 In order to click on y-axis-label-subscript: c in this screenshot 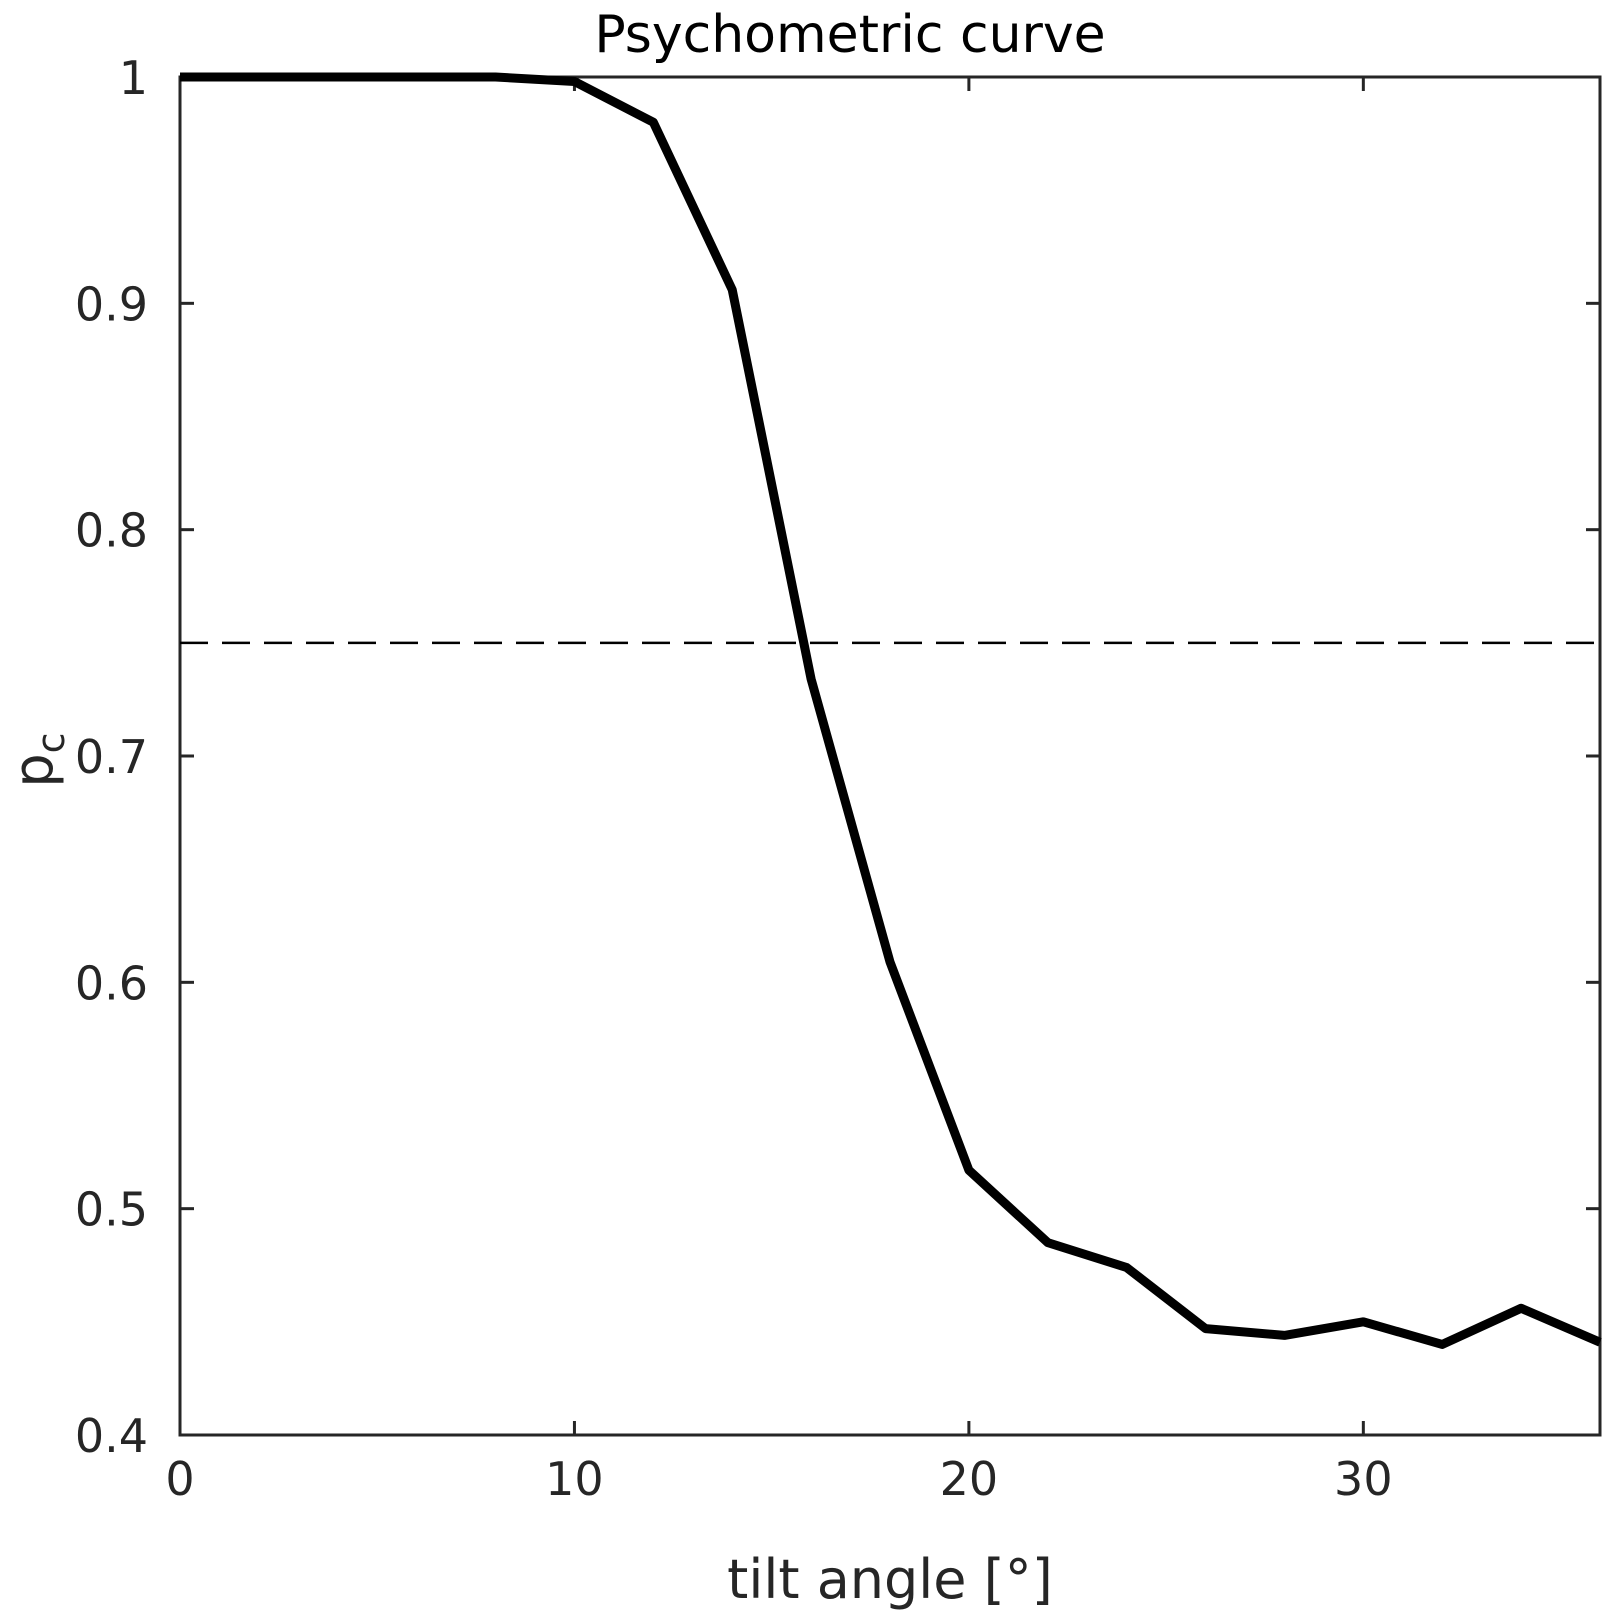, I will do `click(51, 742)`.